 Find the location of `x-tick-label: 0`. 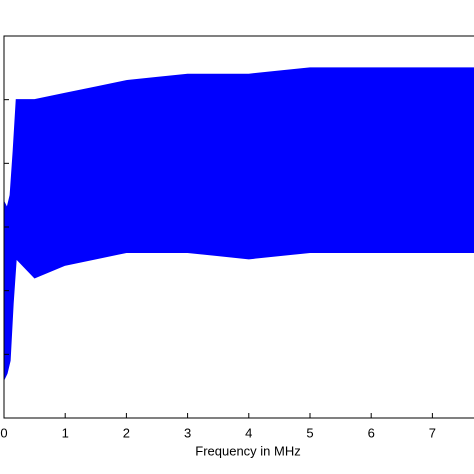

x-tick-label: 0 is located at coordinates (3, 432).